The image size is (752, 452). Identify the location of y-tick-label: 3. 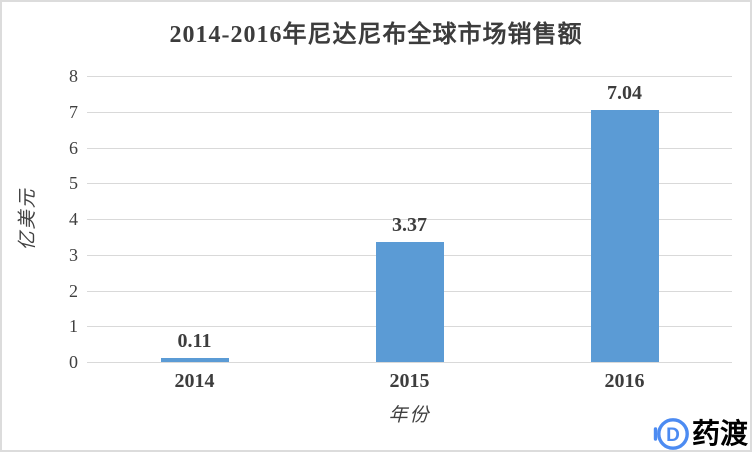
(73, 254).